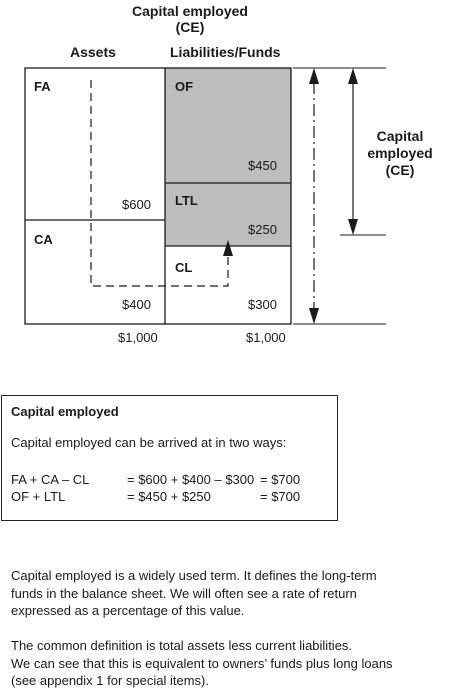 Image resolution: width=450 pixels, height=698 pixels. I want to click on of-value: $450, so click(262, 165).